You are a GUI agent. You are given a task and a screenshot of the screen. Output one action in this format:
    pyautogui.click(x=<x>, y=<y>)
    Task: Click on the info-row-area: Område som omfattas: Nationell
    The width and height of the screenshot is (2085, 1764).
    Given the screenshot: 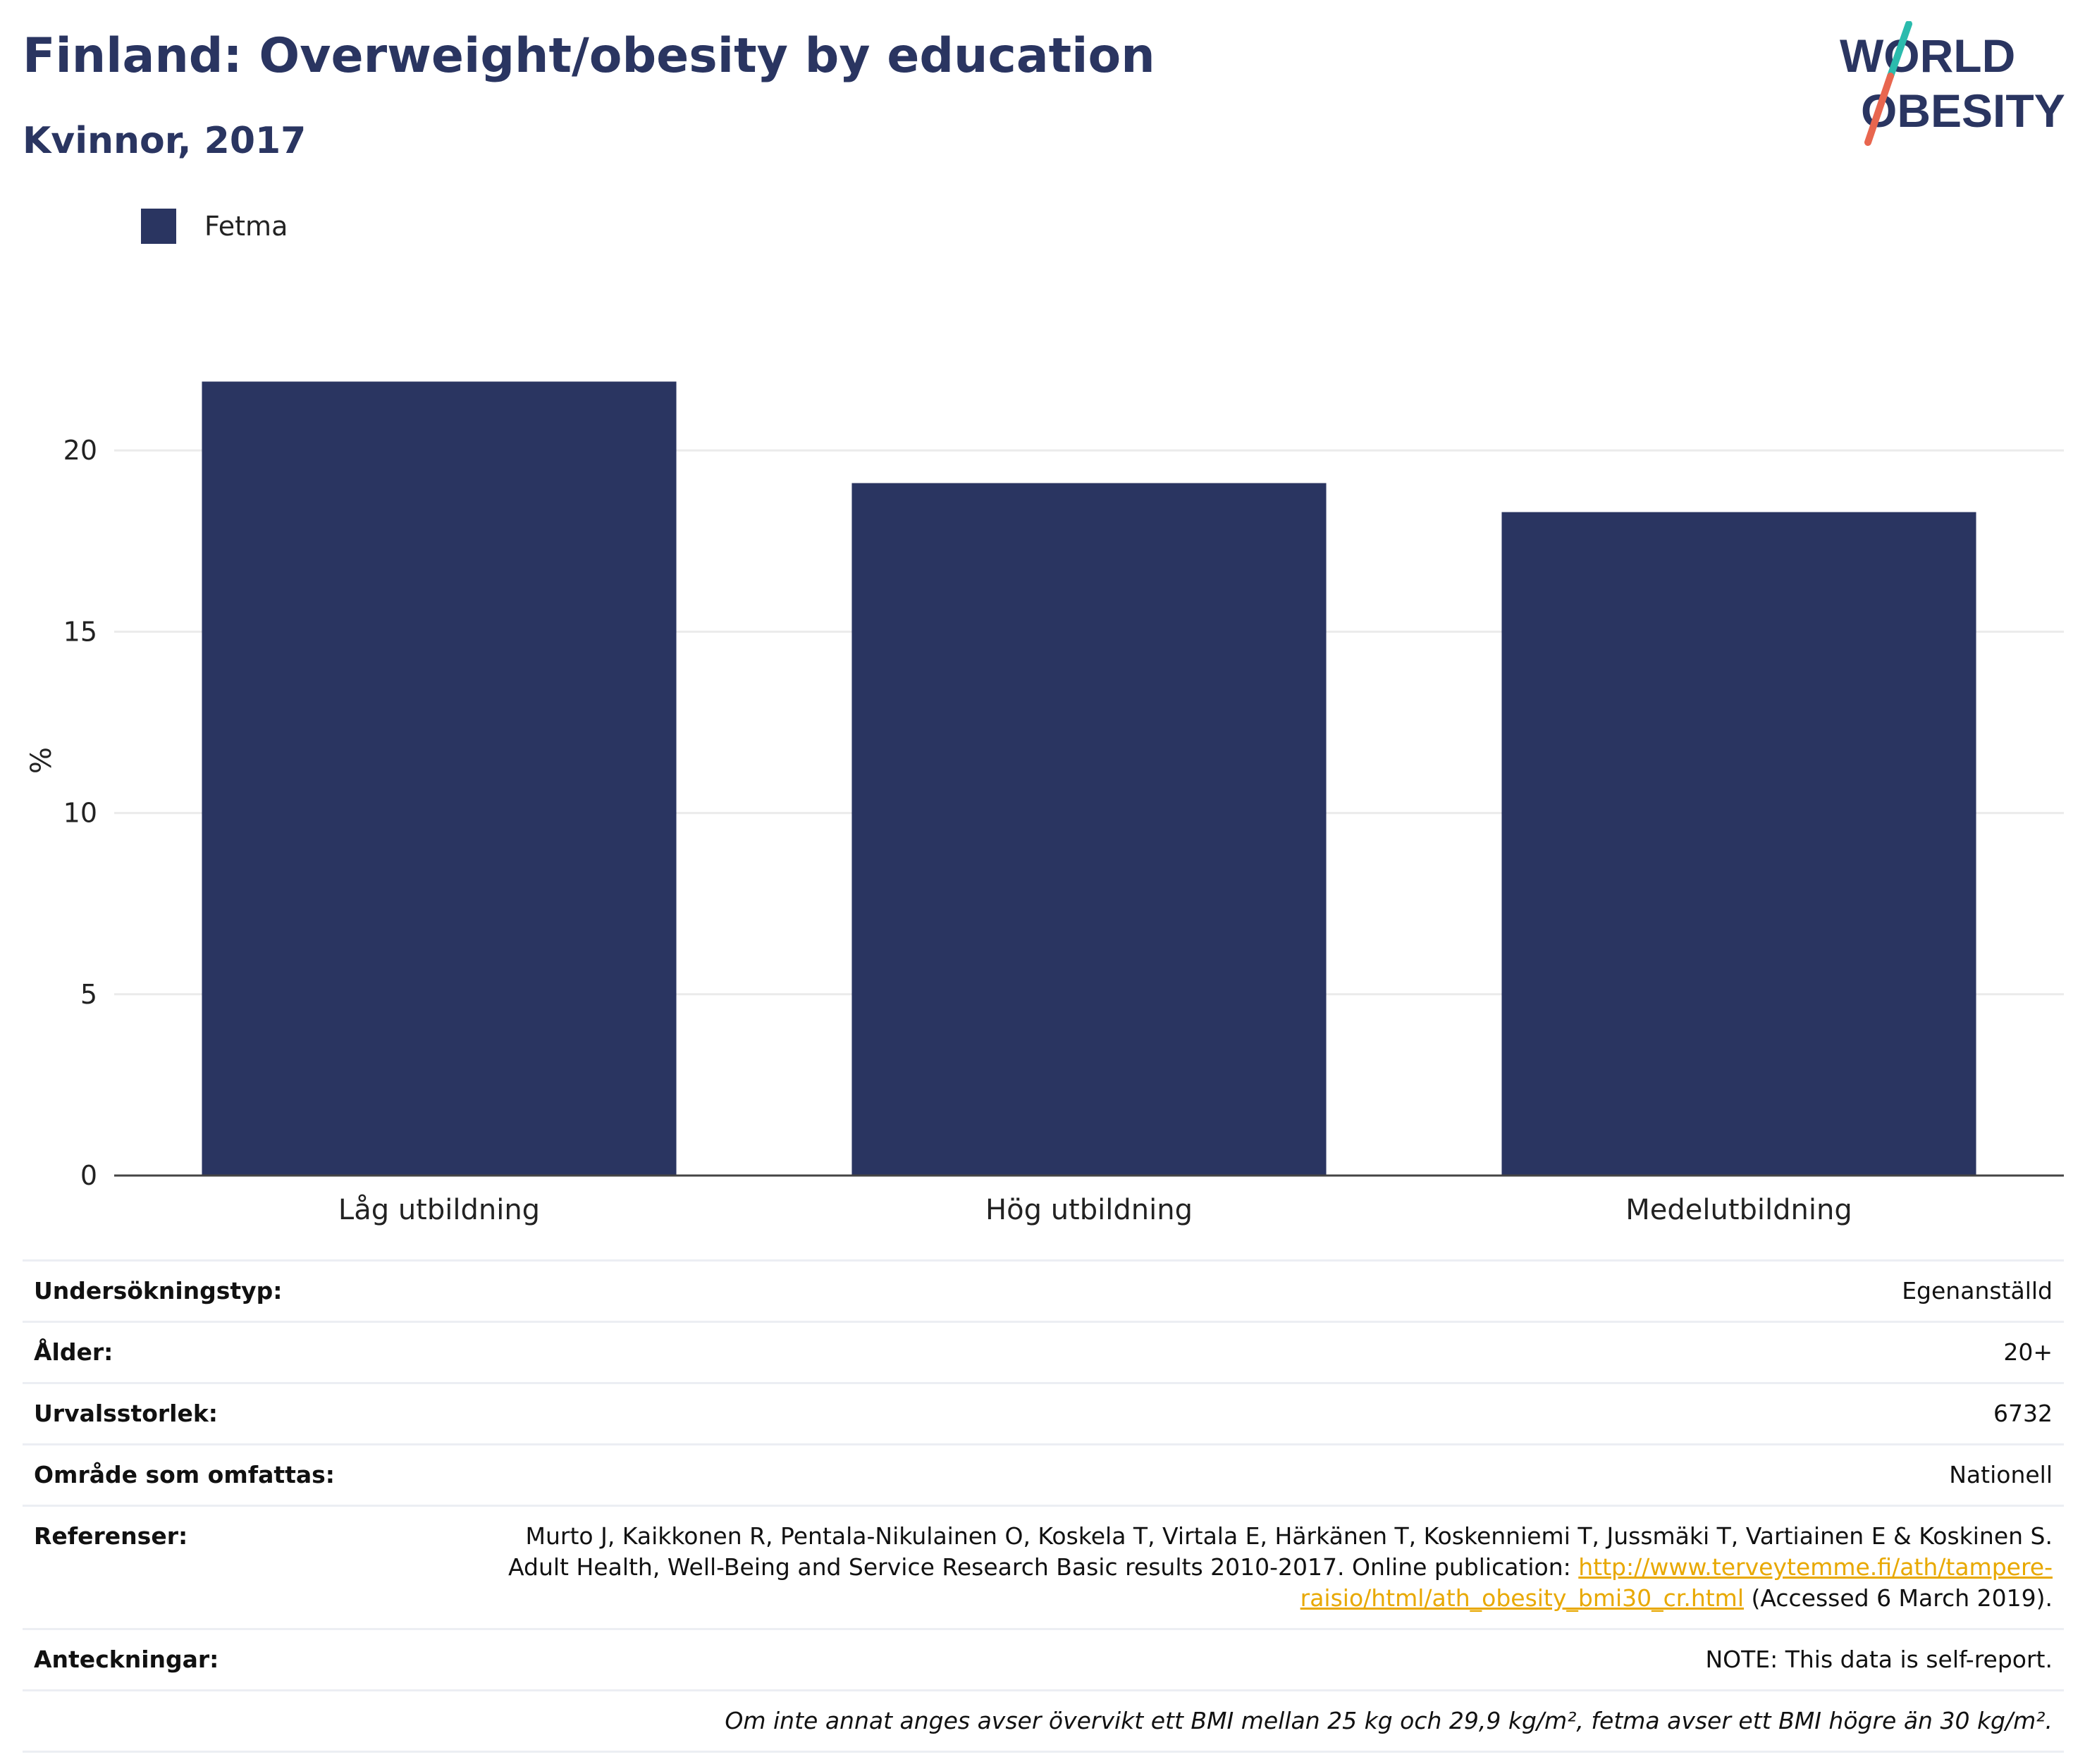 What is the action you would take?
    pyautogui.click(x=1043, y=1474)
    